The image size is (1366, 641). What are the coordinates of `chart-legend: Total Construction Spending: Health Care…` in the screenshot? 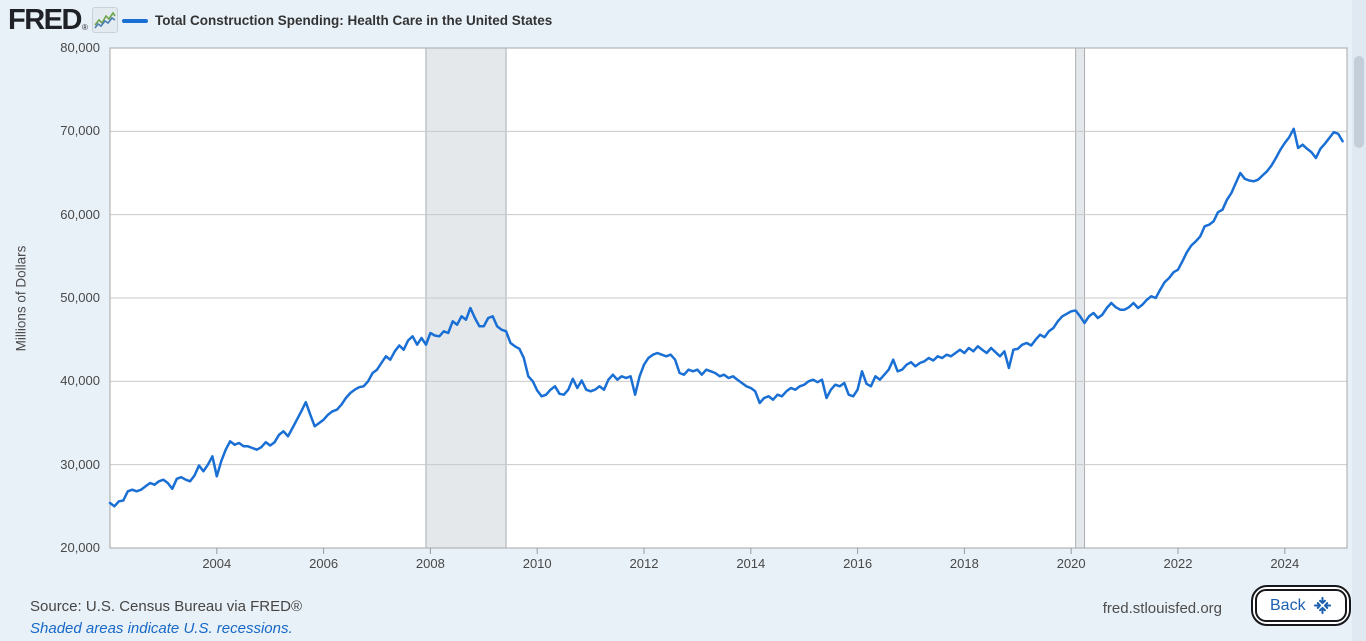 It's located at (337, 20).